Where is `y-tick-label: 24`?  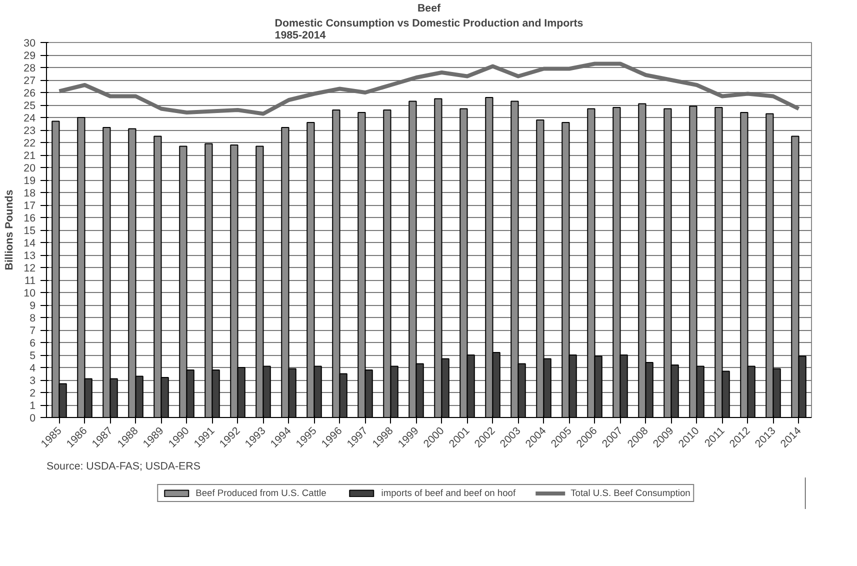
y-tick-label: 24 is located at coordinates (30, 118).